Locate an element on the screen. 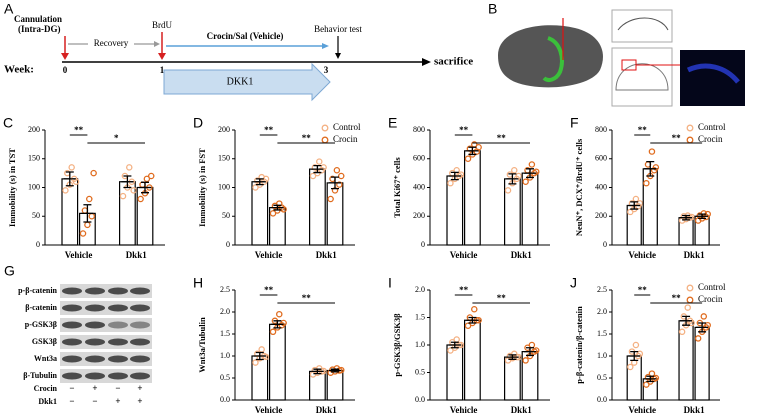  y-tick-label: 0.5 is located at coordinates (420, 371).